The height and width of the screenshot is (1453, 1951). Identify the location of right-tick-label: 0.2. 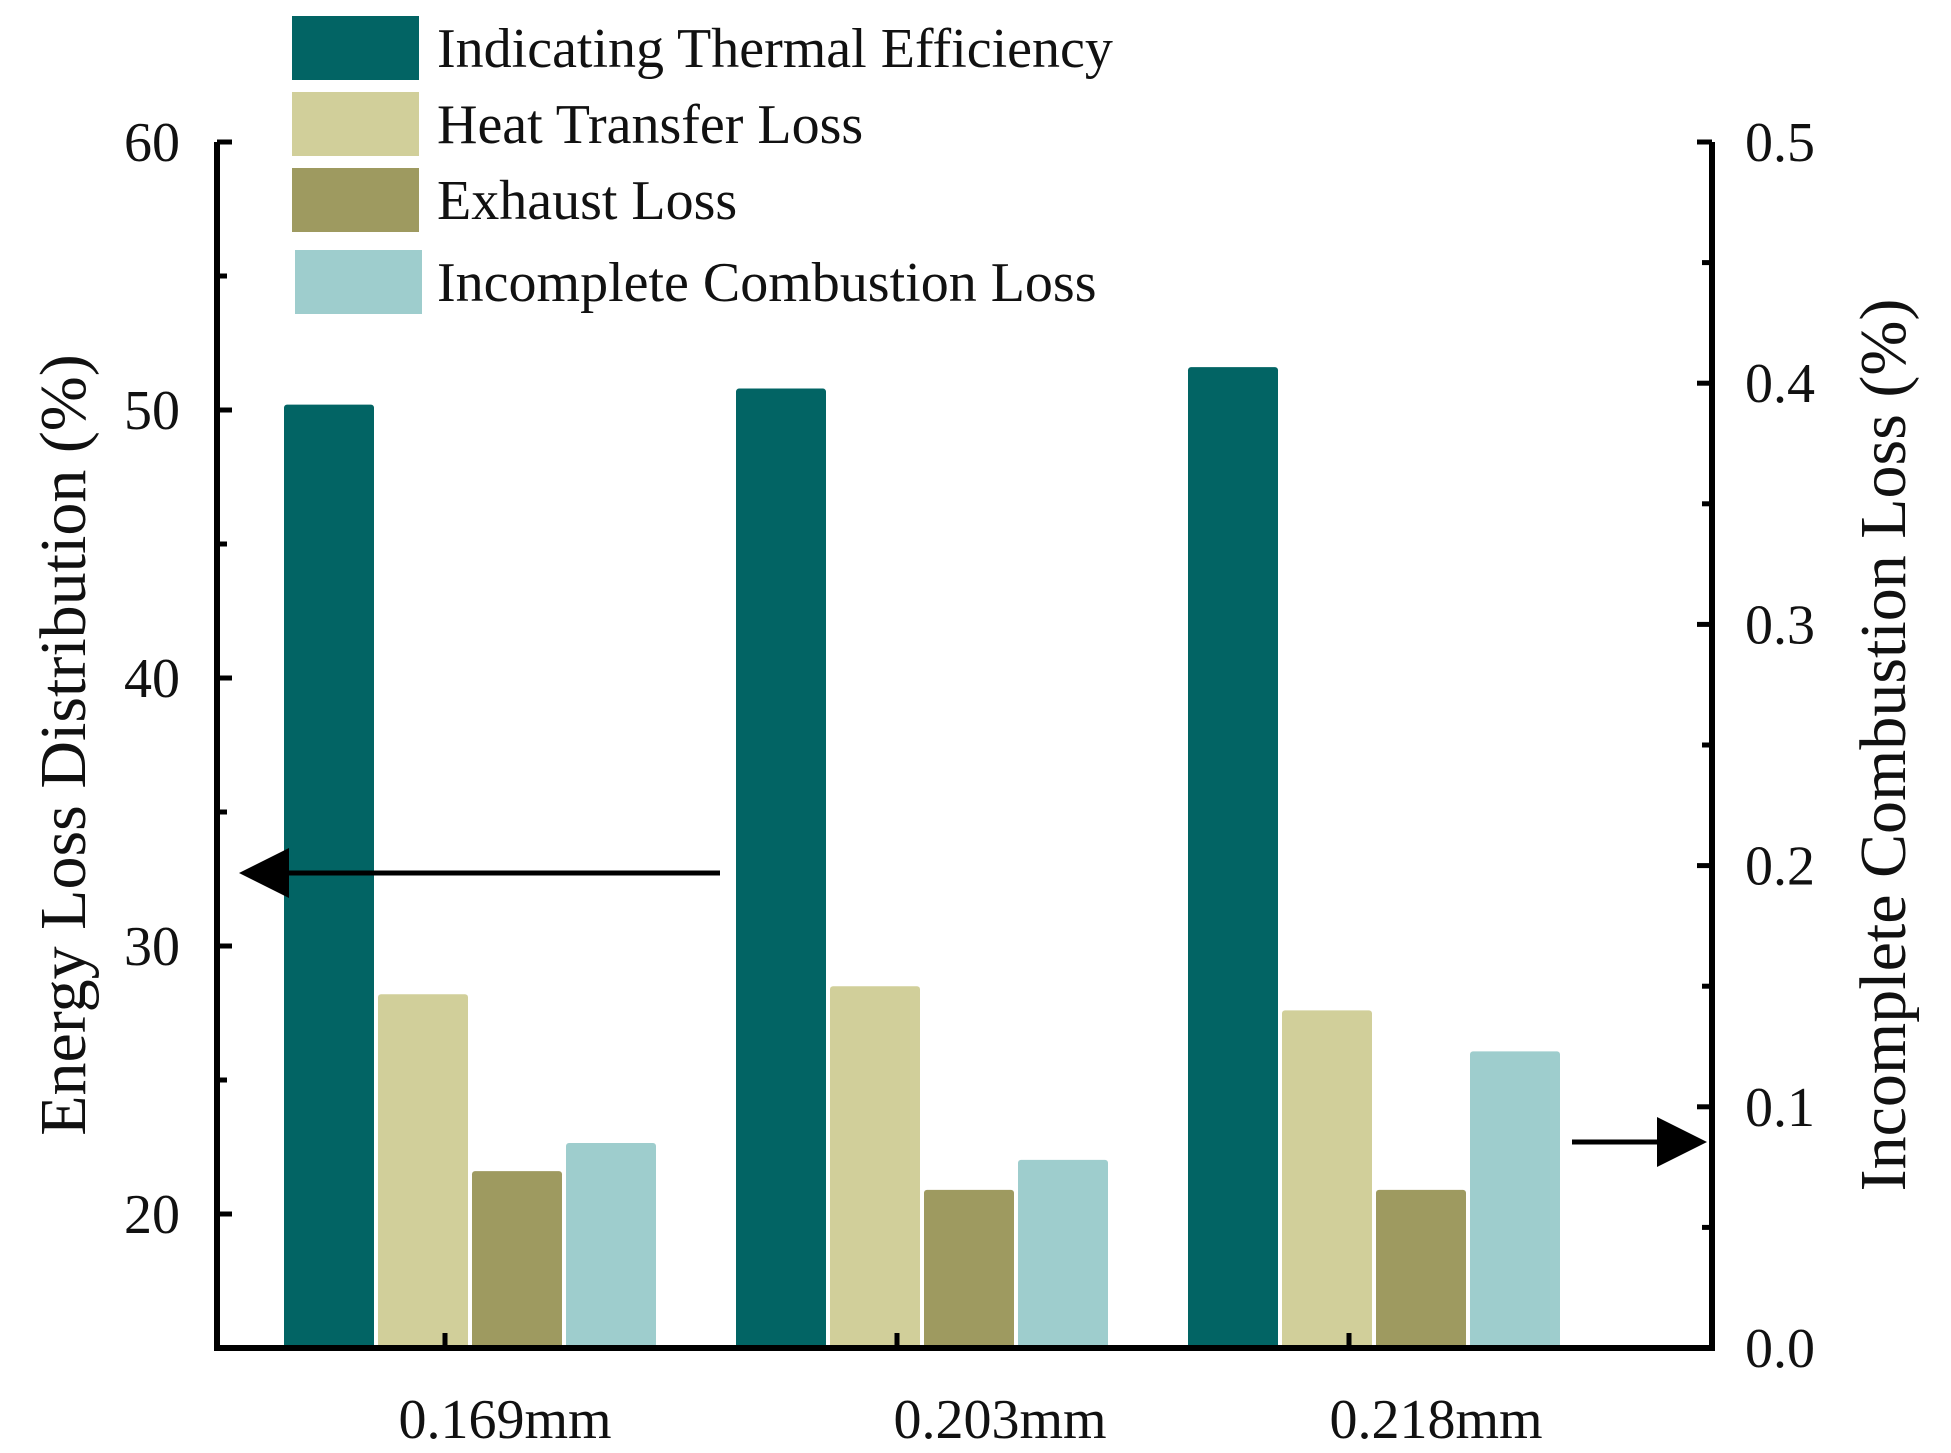
(1780, 867).